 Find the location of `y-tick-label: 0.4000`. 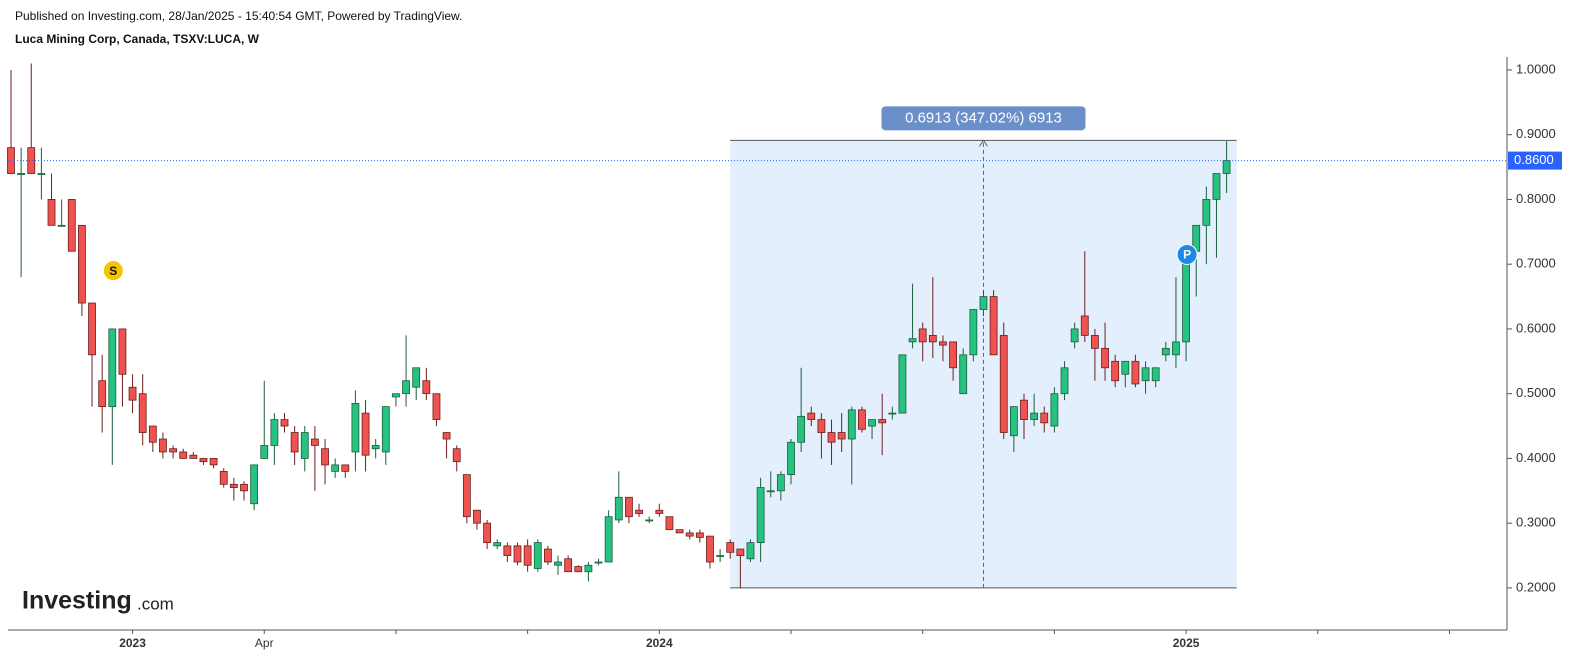

y-tick-label: 0.4000 is located at coordinates (1536, 457).